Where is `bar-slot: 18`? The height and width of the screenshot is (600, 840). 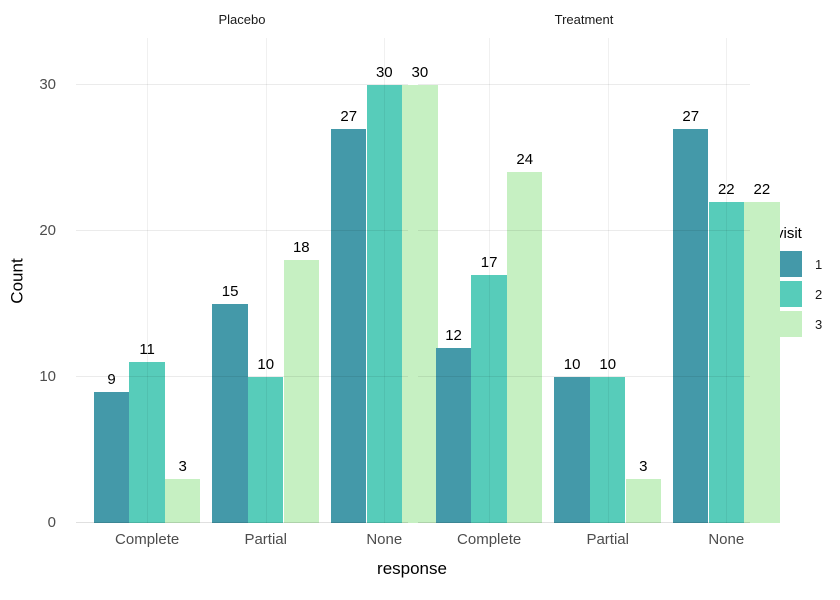
bar-slot: 18 is located at coordinates (301, 280).